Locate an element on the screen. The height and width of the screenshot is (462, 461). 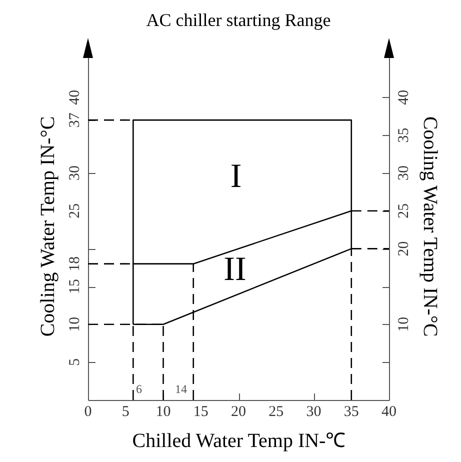
x-axis-title: Chilled Water Temp IN-℃ is located at coordinates (239, 441).